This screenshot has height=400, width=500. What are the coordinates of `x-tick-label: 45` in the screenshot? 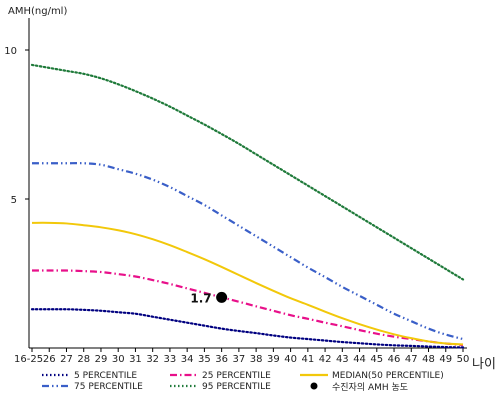 It's located at (376, 359).